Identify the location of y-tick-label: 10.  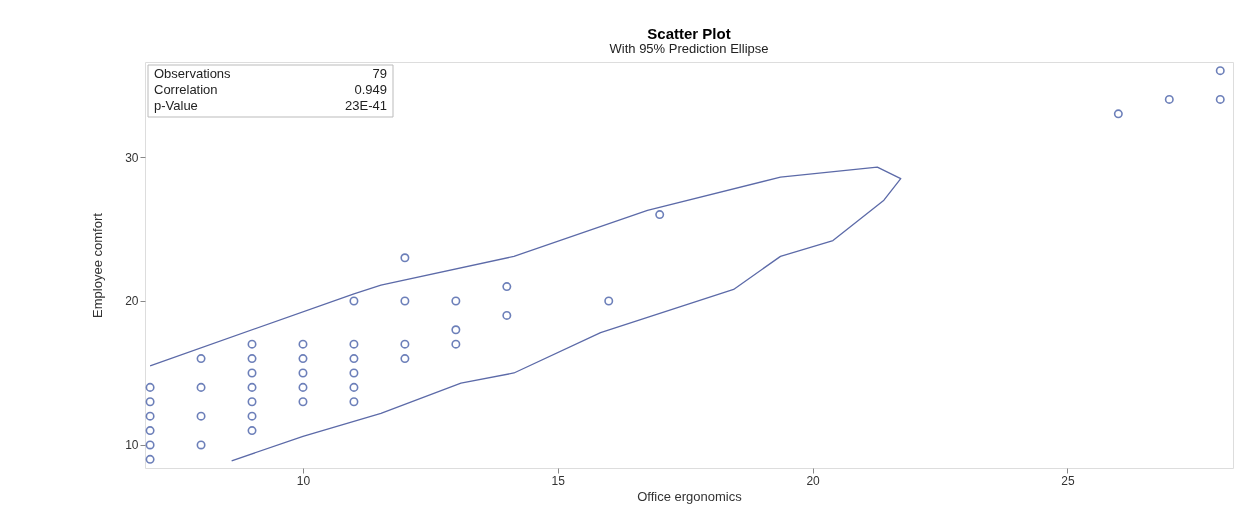
(132, 445).